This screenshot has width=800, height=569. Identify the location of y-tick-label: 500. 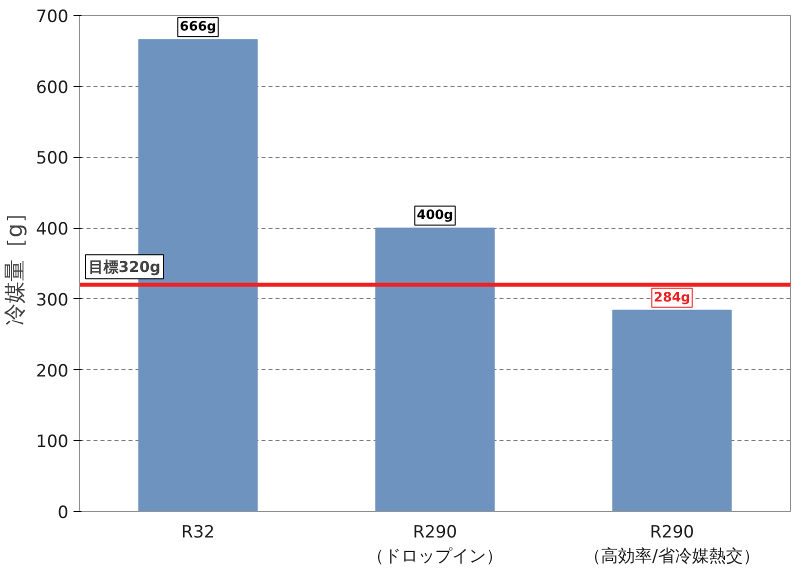
(52, 158).